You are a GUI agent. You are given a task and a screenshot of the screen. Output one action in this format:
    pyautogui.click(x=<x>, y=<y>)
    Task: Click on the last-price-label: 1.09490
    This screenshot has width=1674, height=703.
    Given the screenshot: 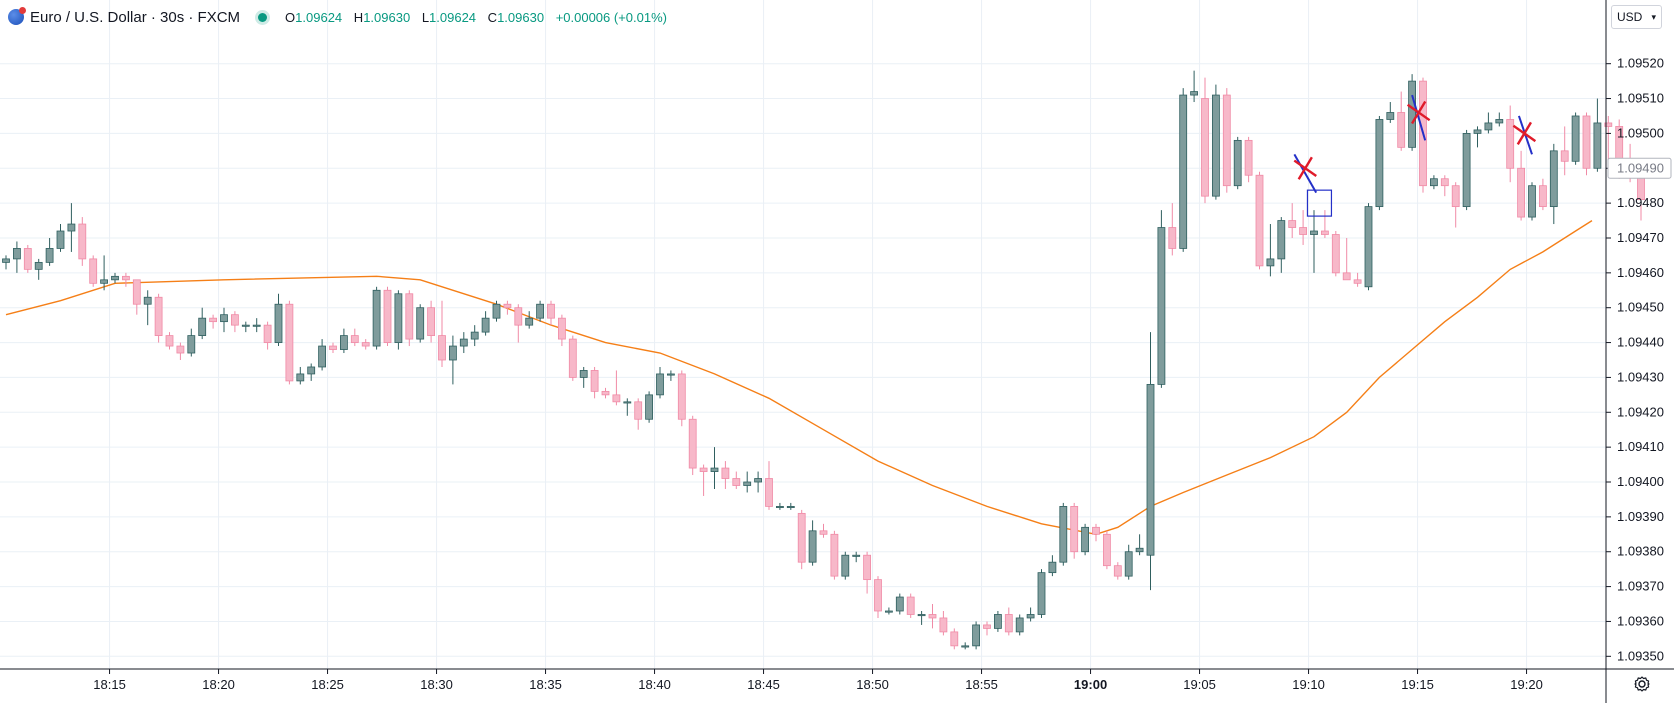 What is the action you would take?
    pyautogui.click(x=1640, y=167)
    